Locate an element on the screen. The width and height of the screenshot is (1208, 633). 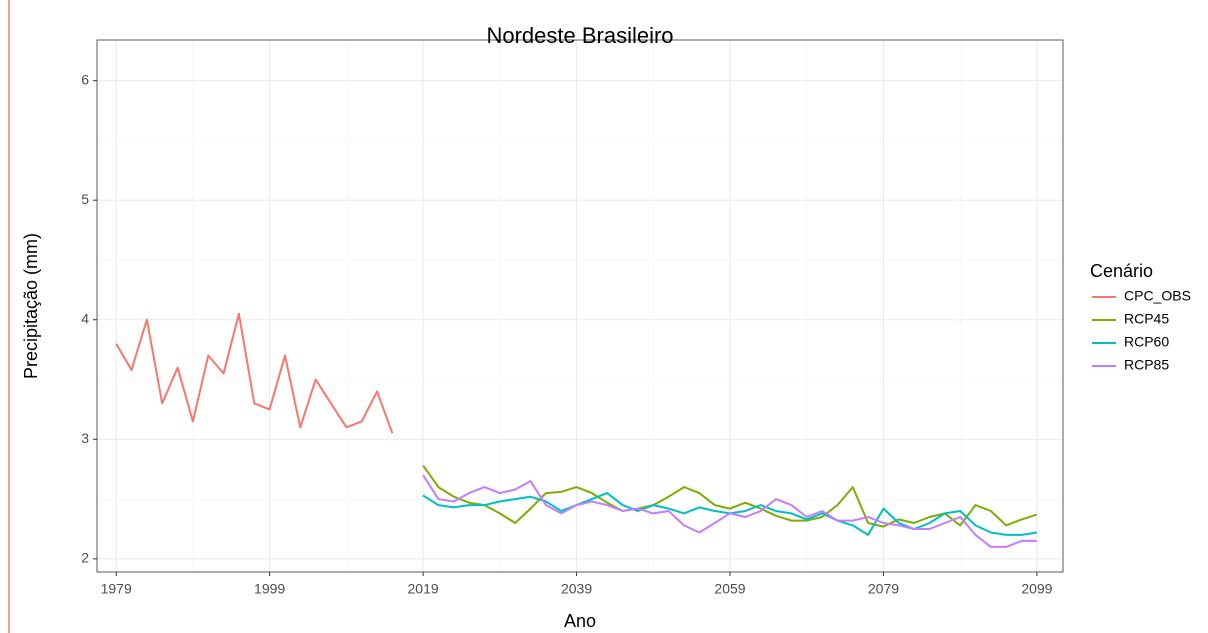
x-tick-label: 1979 is located at coordinates (116, 589).